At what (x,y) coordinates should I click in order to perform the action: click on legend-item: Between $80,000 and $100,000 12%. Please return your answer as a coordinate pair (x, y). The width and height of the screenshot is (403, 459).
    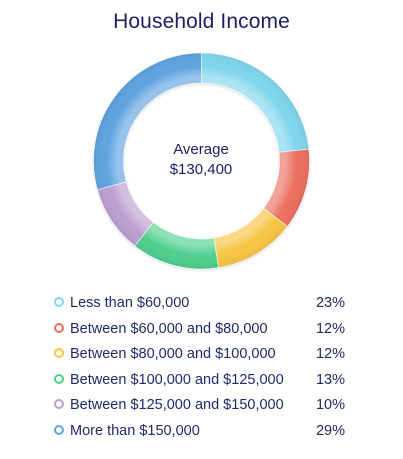
    Looking at the image, I should click on (201, 354).